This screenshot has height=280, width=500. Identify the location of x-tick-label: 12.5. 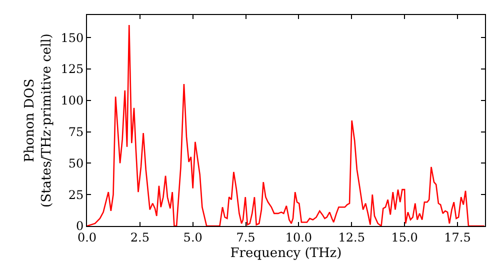
(351, 237).